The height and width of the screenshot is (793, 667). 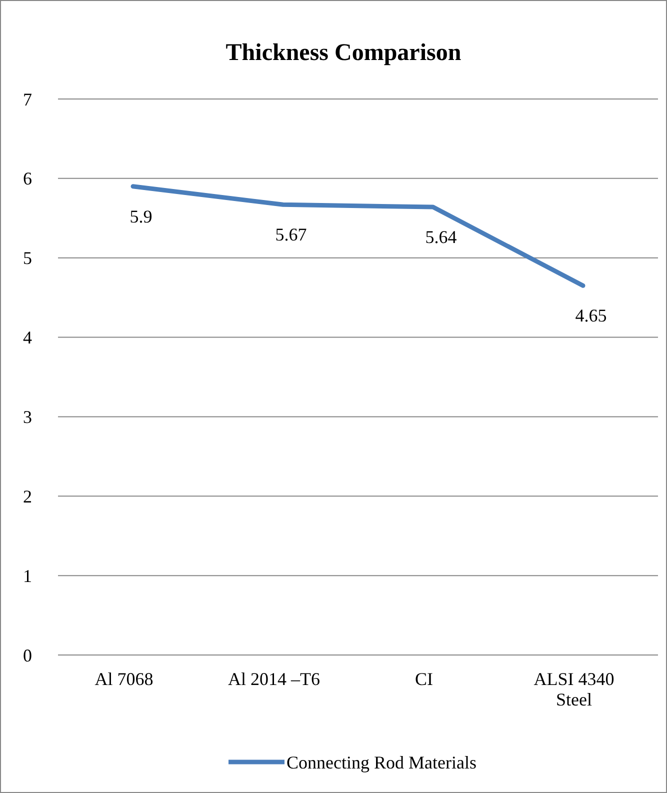 What do you see at coordinates (291, 234) in the screenshot?
I see `data-label: 5.67` at bounding box center [291, 234].